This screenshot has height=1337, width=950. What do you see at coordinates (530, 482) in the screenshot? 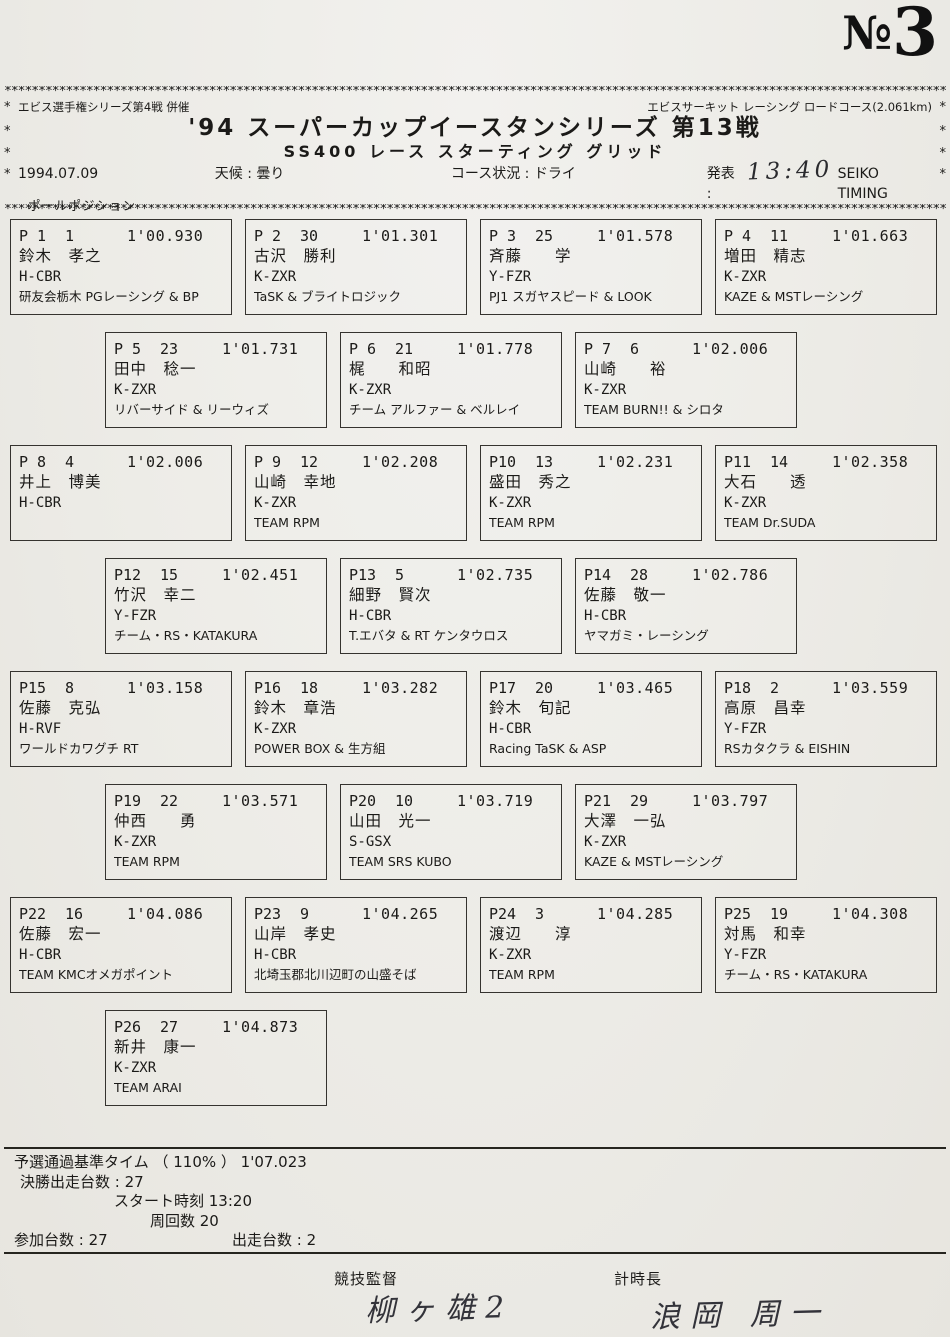
I see `rider-name: 盛田 秀之` at bounding box center [530, 482].